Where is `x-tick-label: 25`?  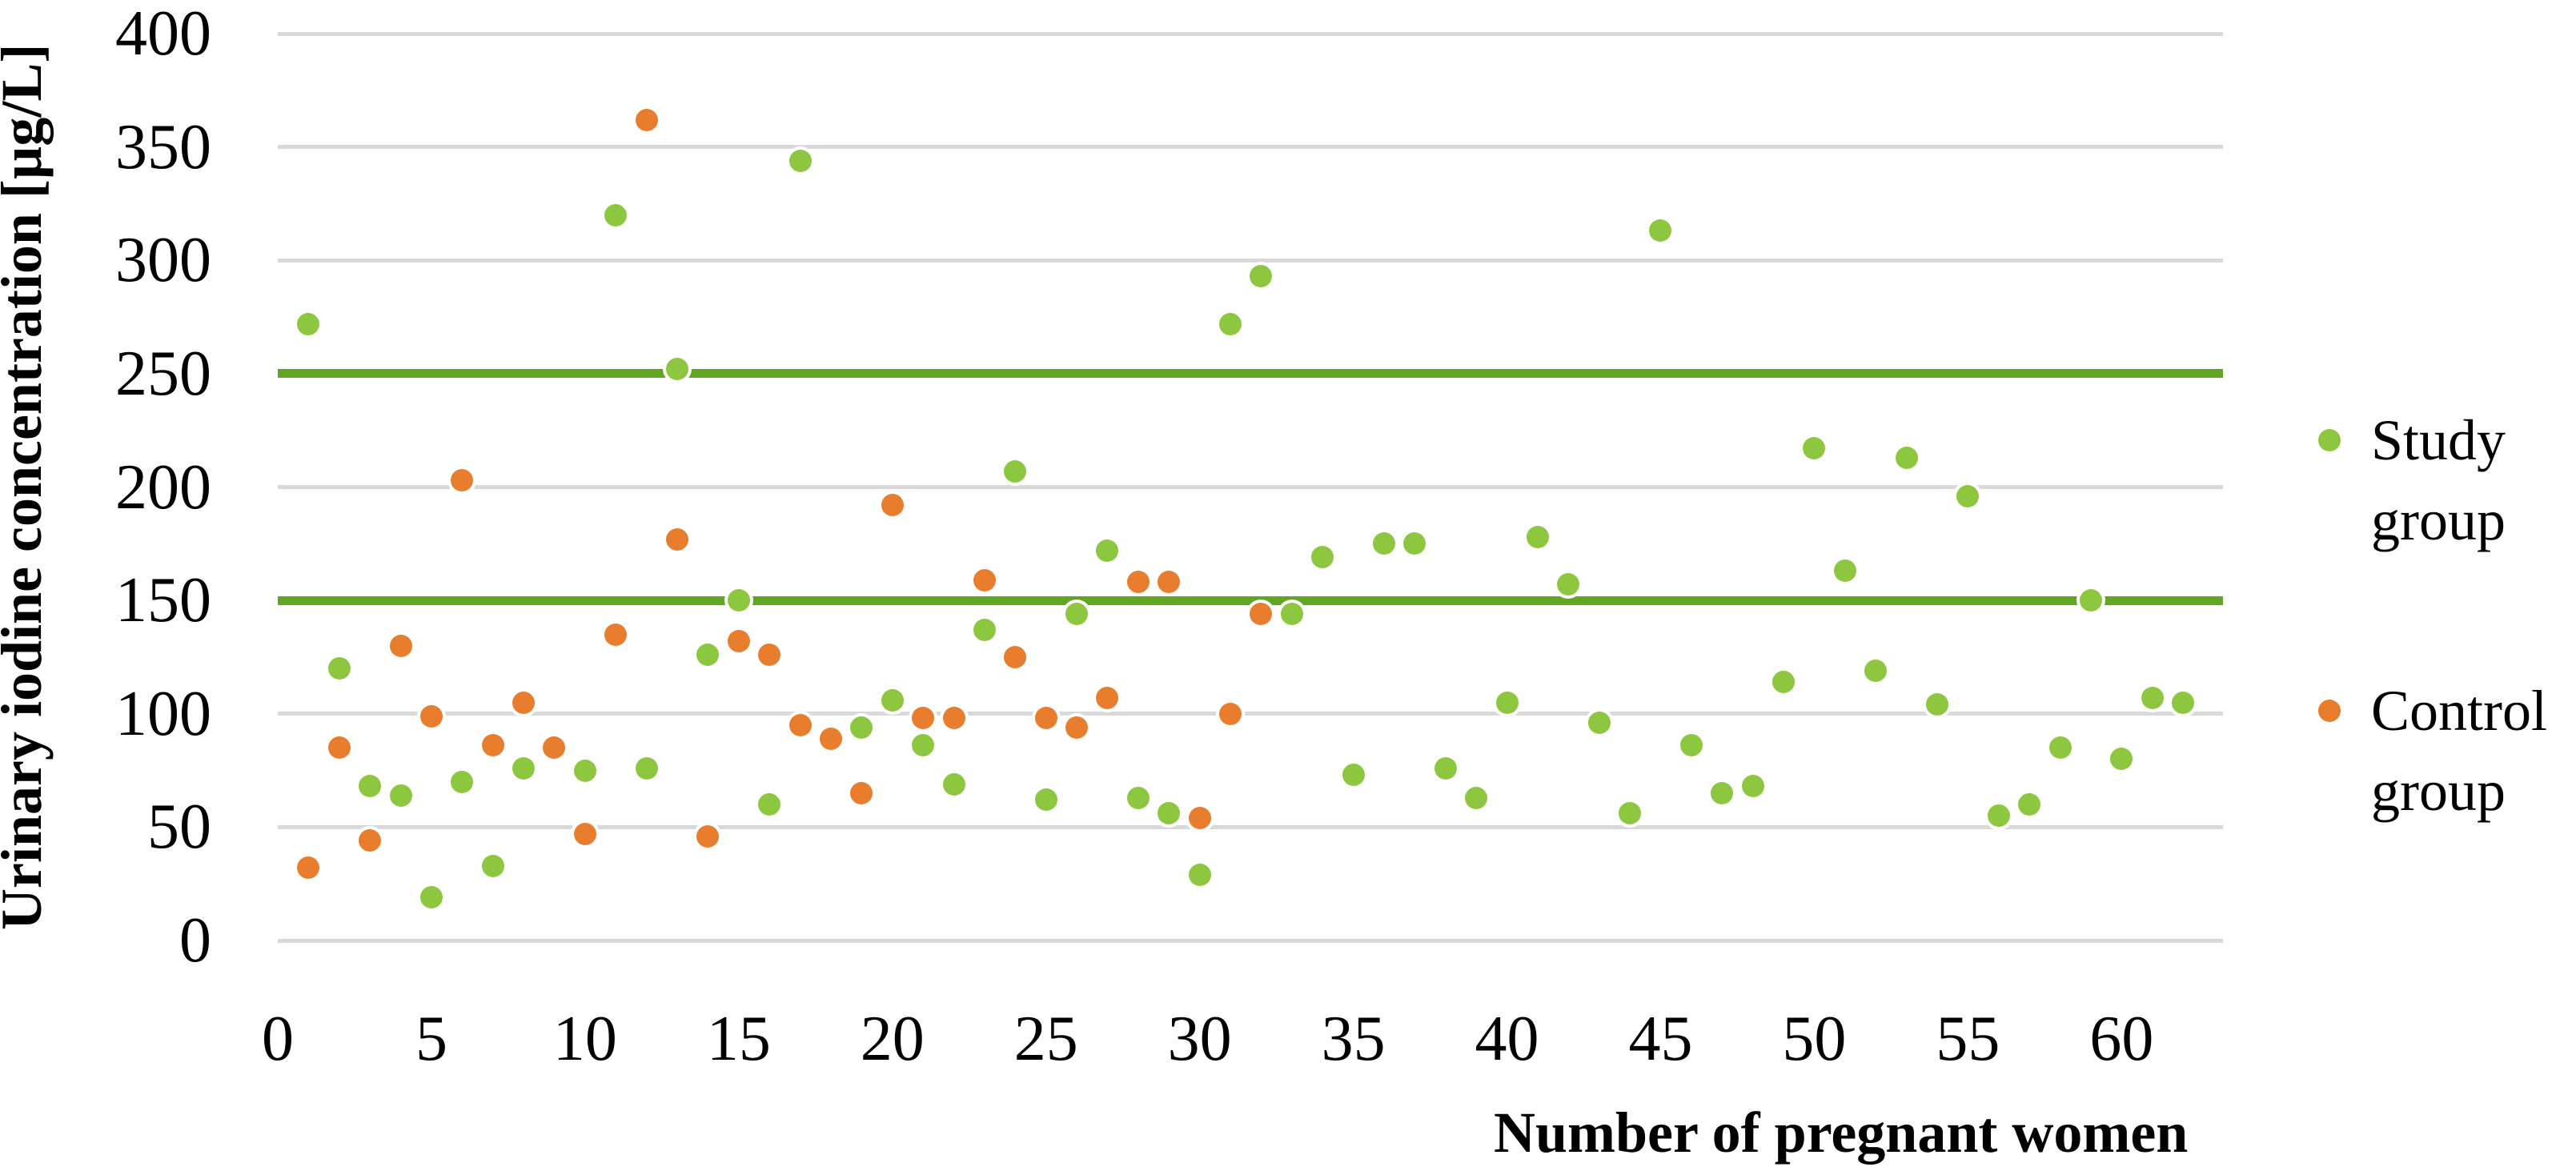
x-tick-label: 25 is located at coordinates (1045, 1039).